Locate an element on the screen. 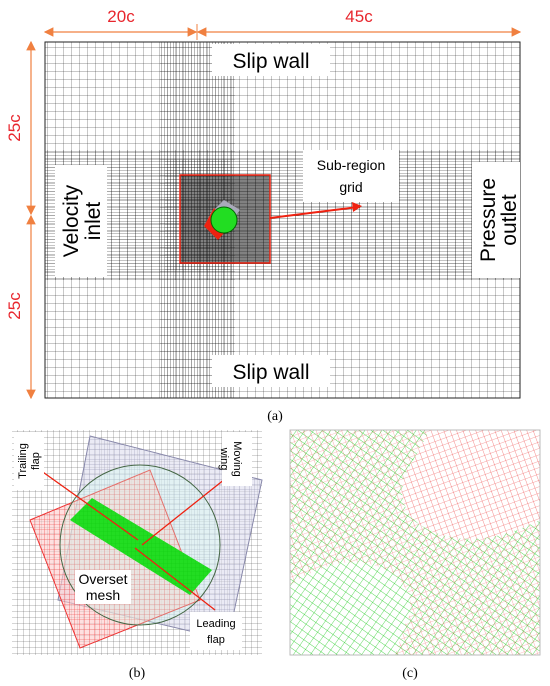 Image resolution: width=550 pixels, height=686 pixels. slip-wall-top: Slip wall is located at coordinates (270, 61).